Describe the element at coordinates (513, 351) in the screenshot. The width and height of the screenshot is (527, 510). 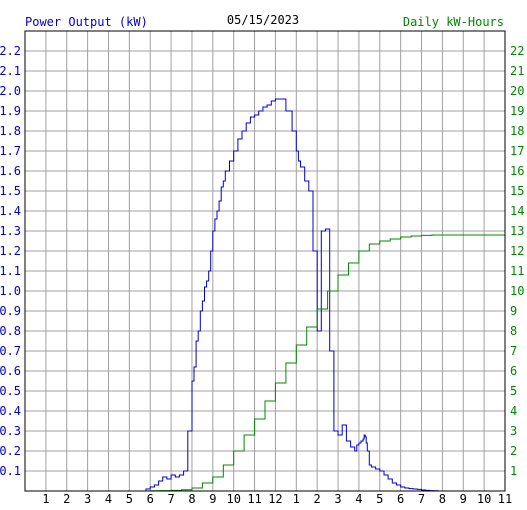
I see `right-tick-label: 7` at that location.